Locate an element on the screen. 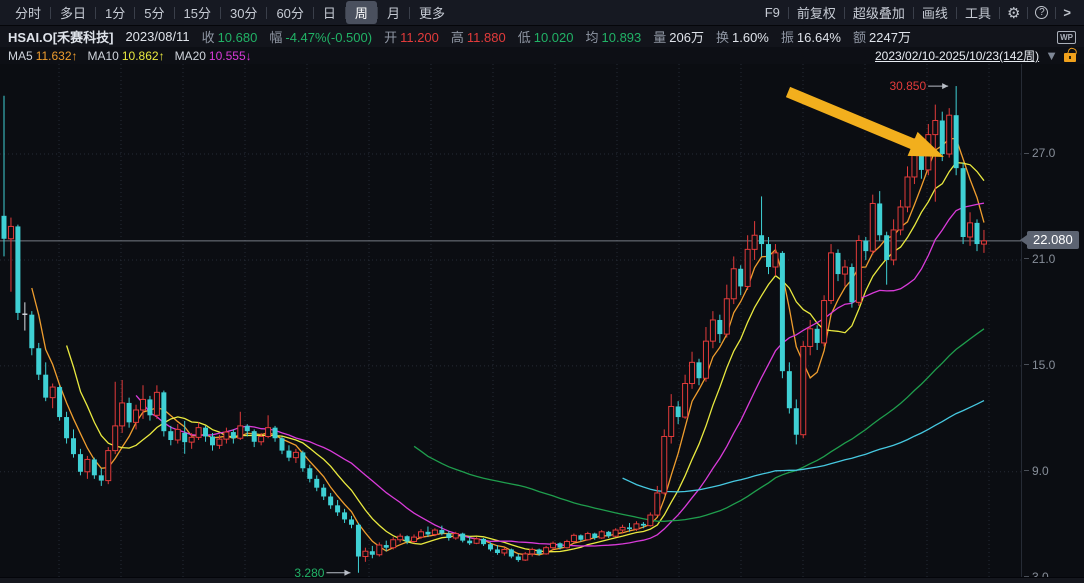  last-price-badge: 22.080 is located at coordinates (1049, 239).